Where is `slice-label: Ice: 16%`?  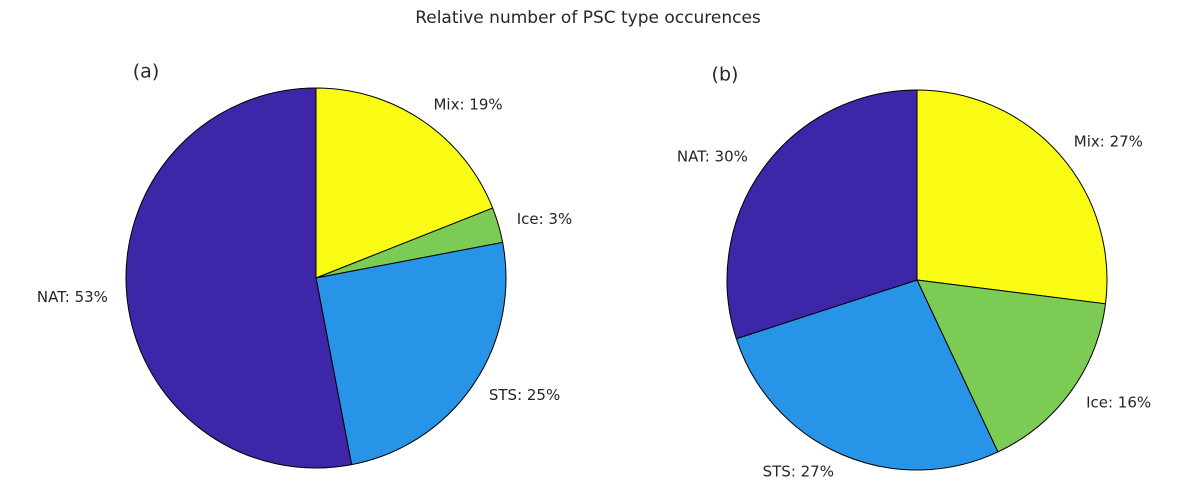 slice-label: Ice: 16% is located at coordinates (1118, 402).